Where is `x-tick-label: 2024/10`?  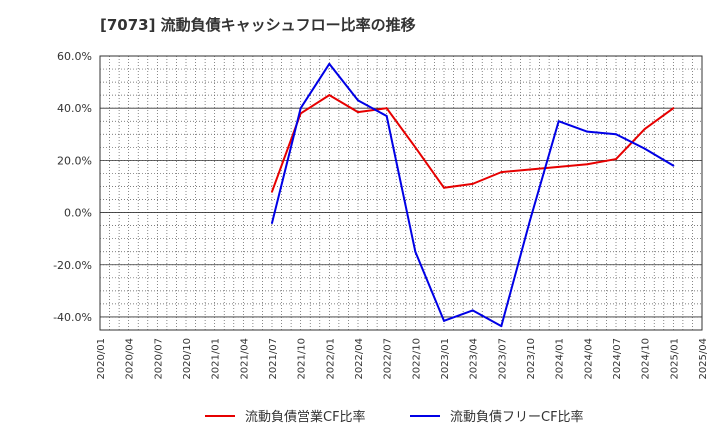 x-tick-label: 2024/10 is located at coordinates (646, 359).